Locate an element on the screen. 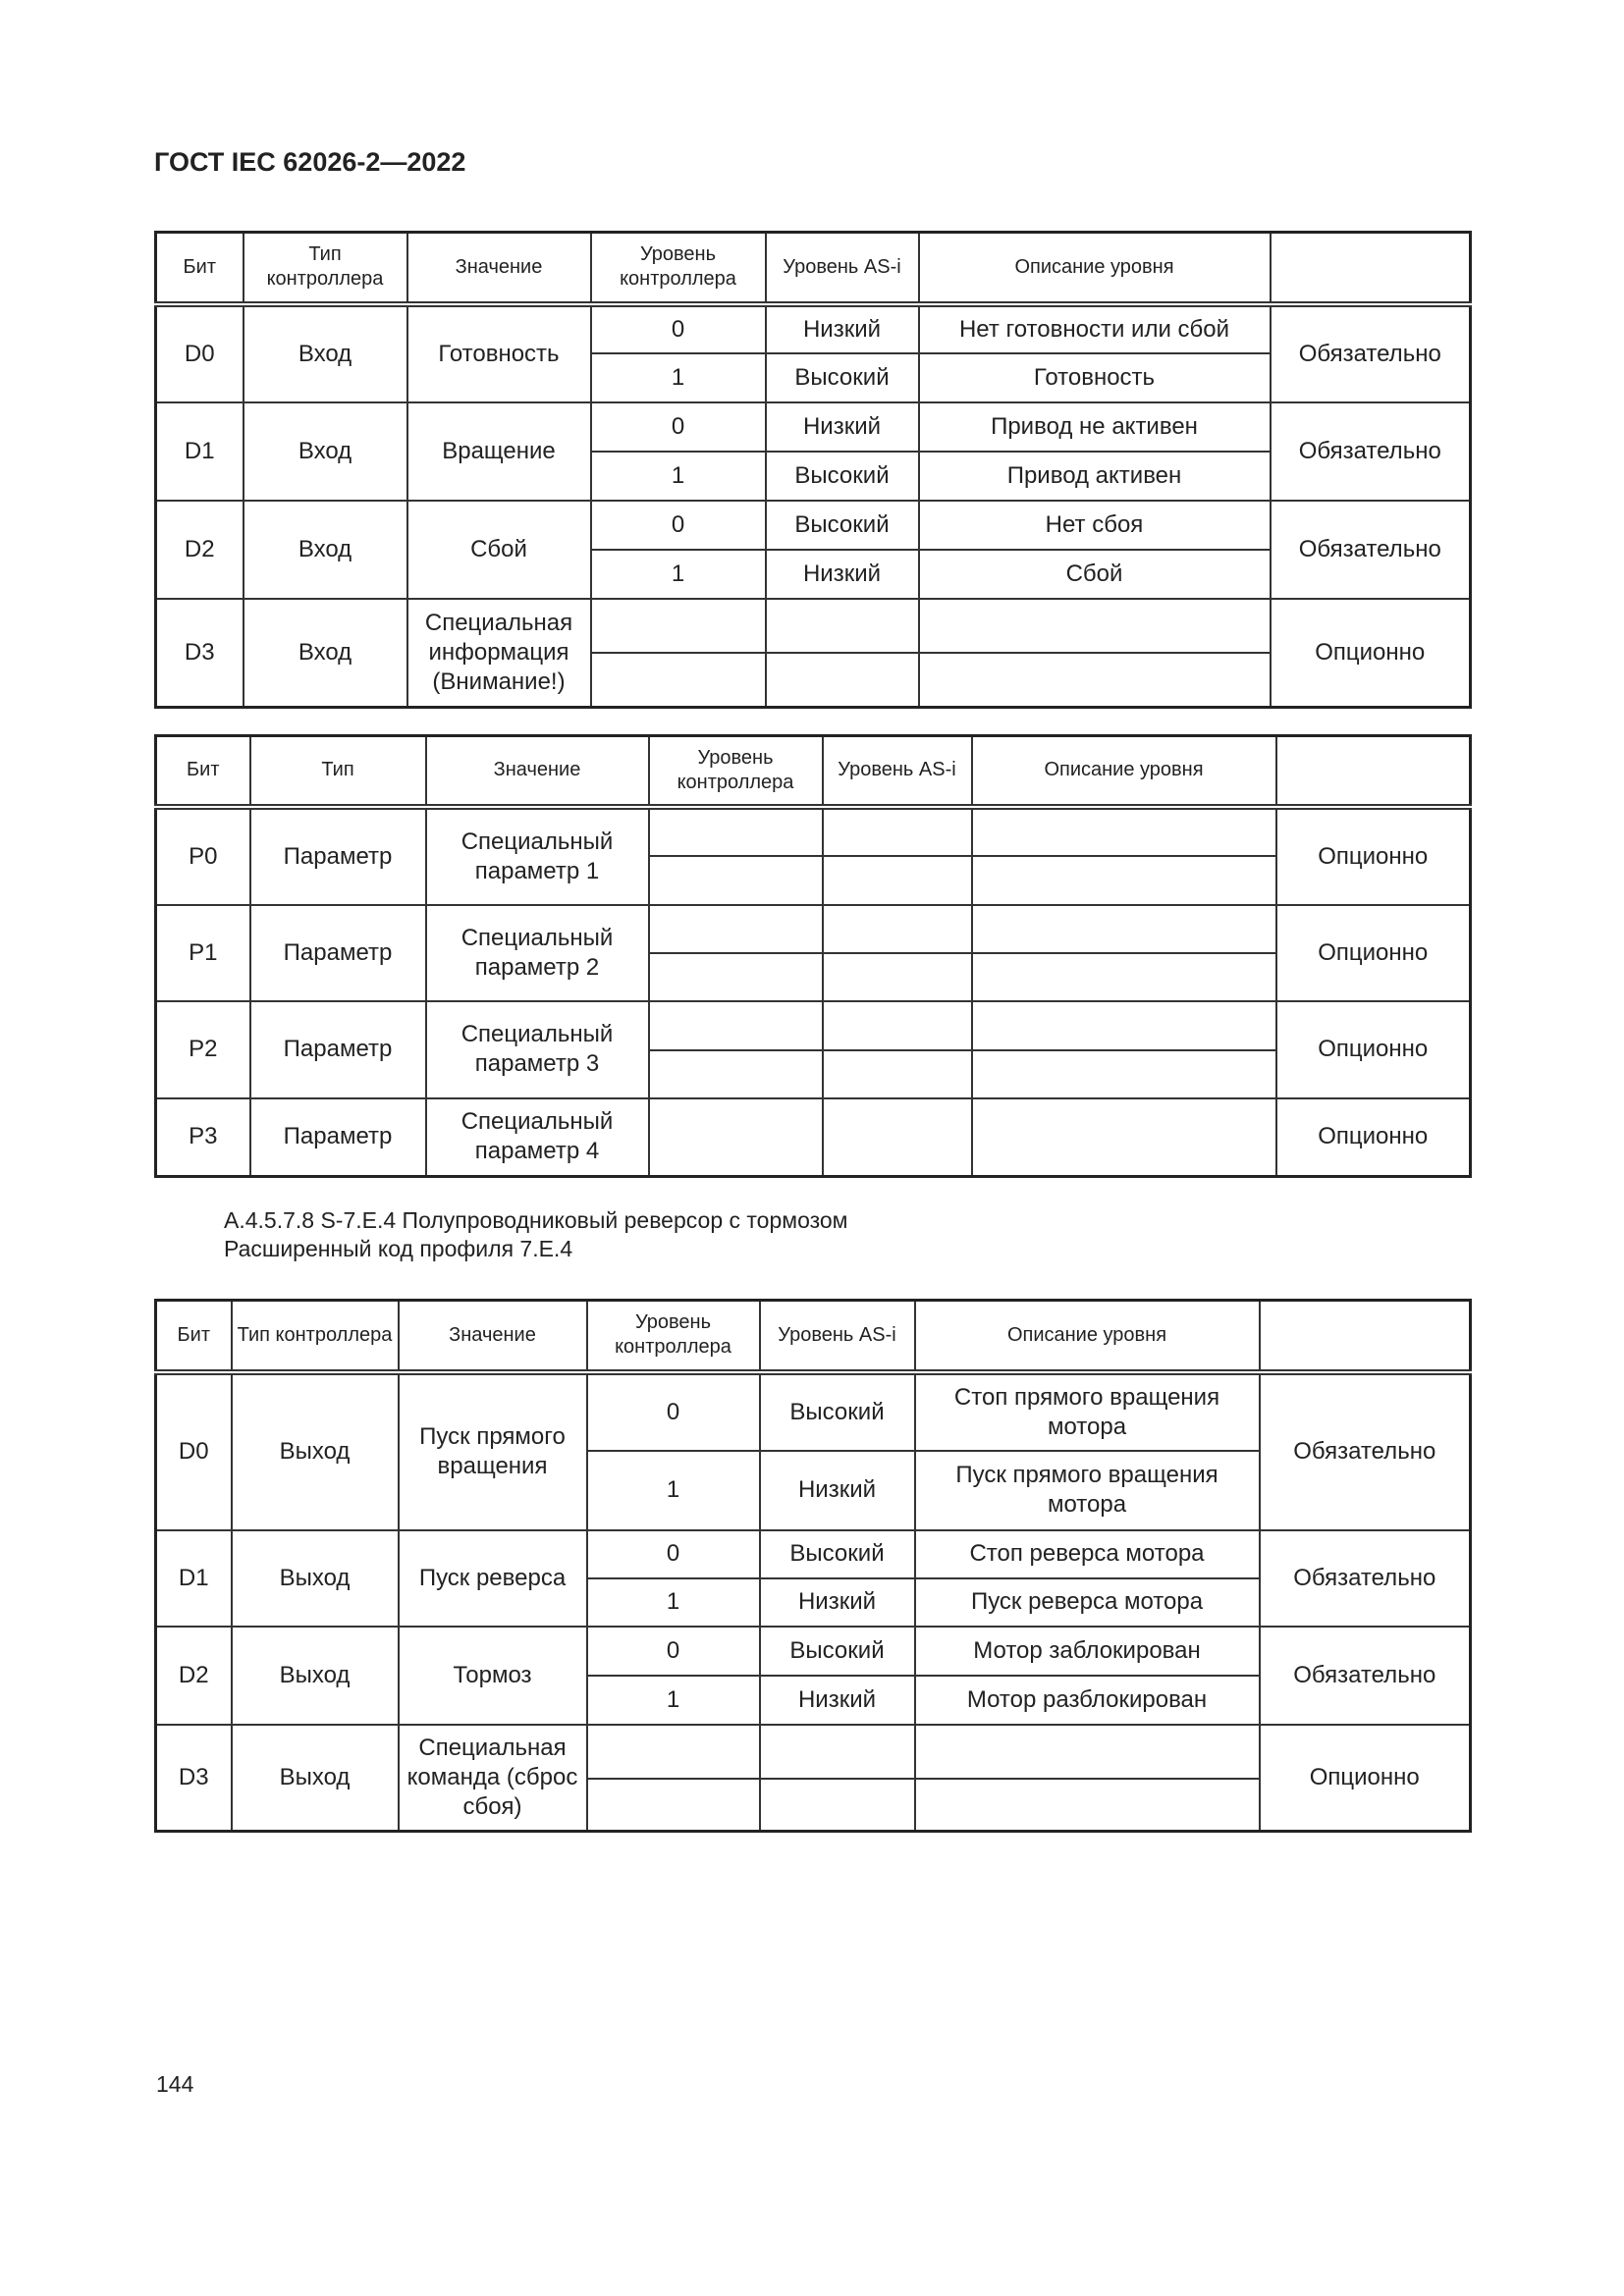  table-row: D2 Вход Сбой 0 Высокий Нет сбоя Обязательно is located at coordinates (813, 549).